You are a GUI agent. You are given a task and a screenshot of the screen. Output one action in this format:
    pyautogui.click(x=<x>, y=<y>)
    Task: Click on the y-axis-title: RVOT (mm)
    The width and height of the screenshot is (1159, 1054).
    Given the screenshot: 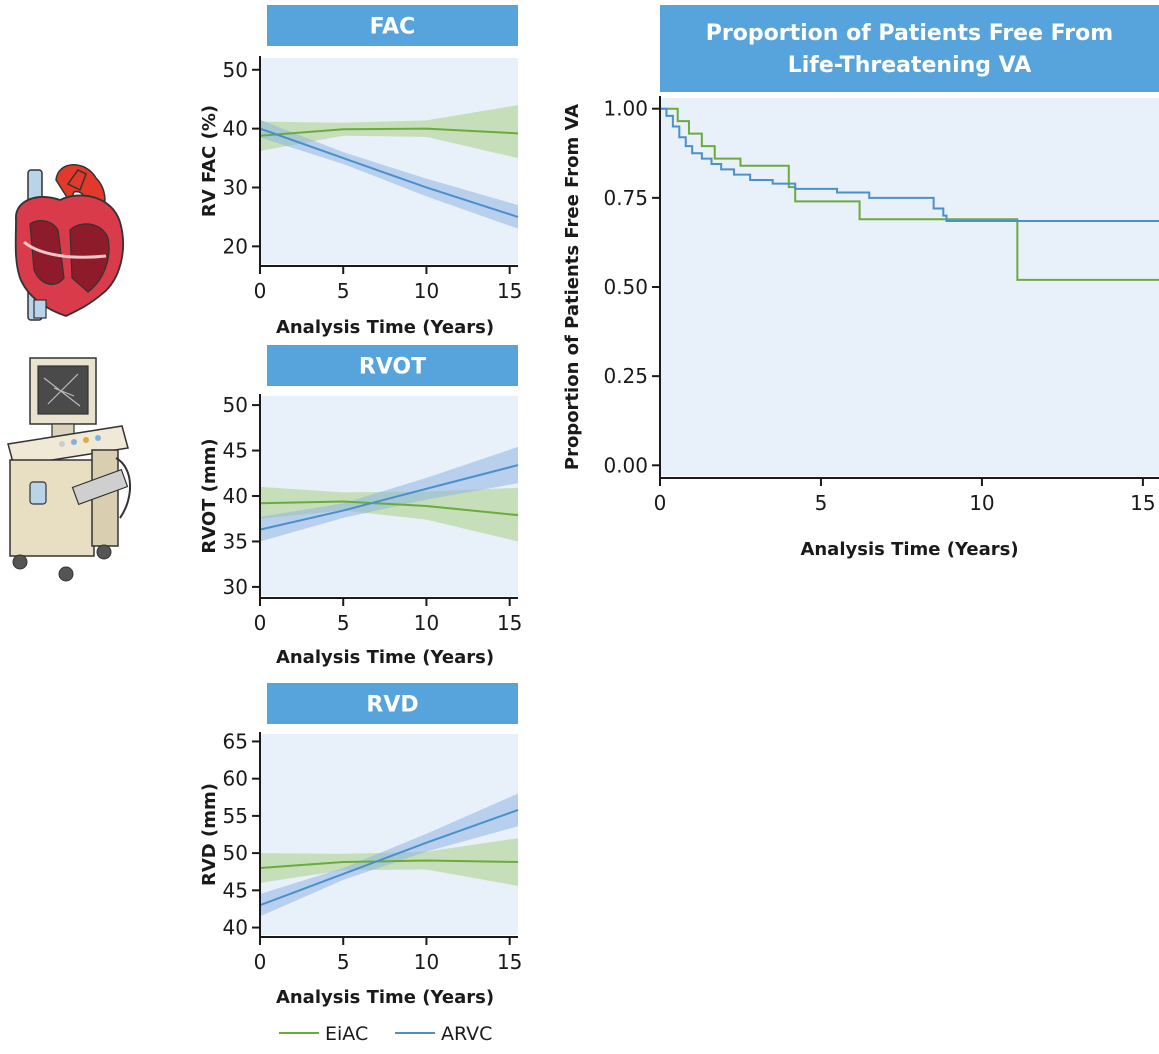 What is the action you would take?
    pyautogui.click(x=209, y=495)
    